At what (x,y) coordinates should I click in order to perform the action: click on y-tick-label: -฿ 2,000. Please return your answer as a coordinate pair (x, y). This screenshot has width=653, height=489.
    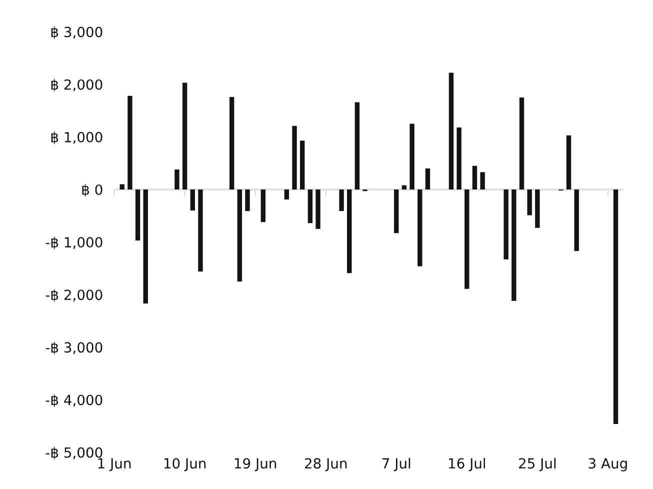
    Looking at the image, I should click on (74, 295).